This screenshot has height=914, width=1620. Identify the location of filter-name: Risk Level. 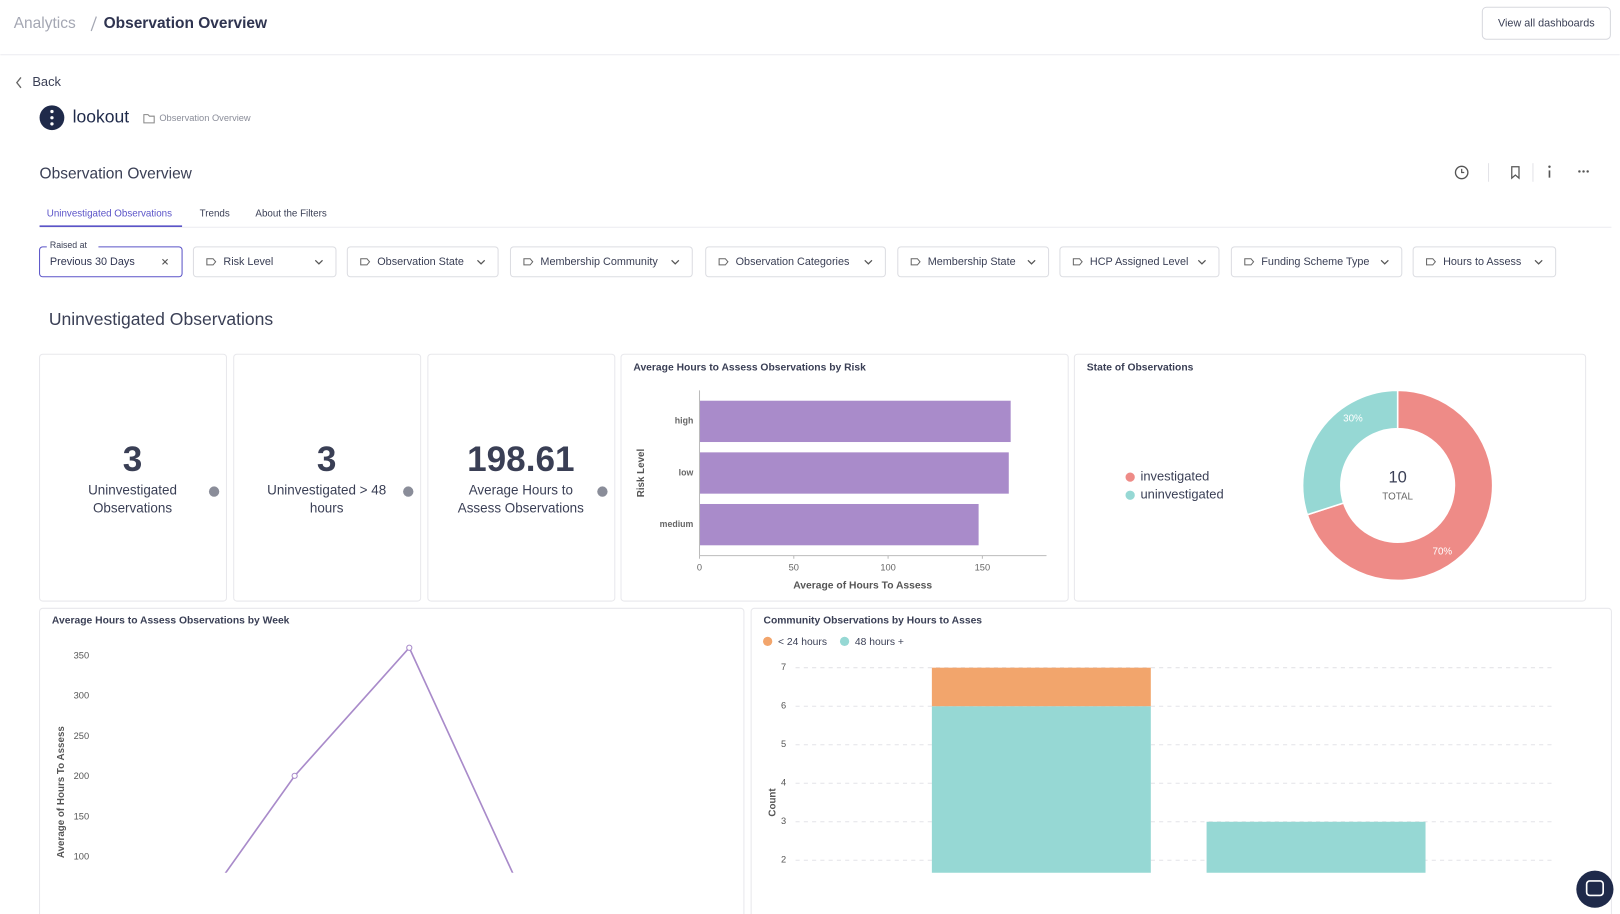
(248, 262).